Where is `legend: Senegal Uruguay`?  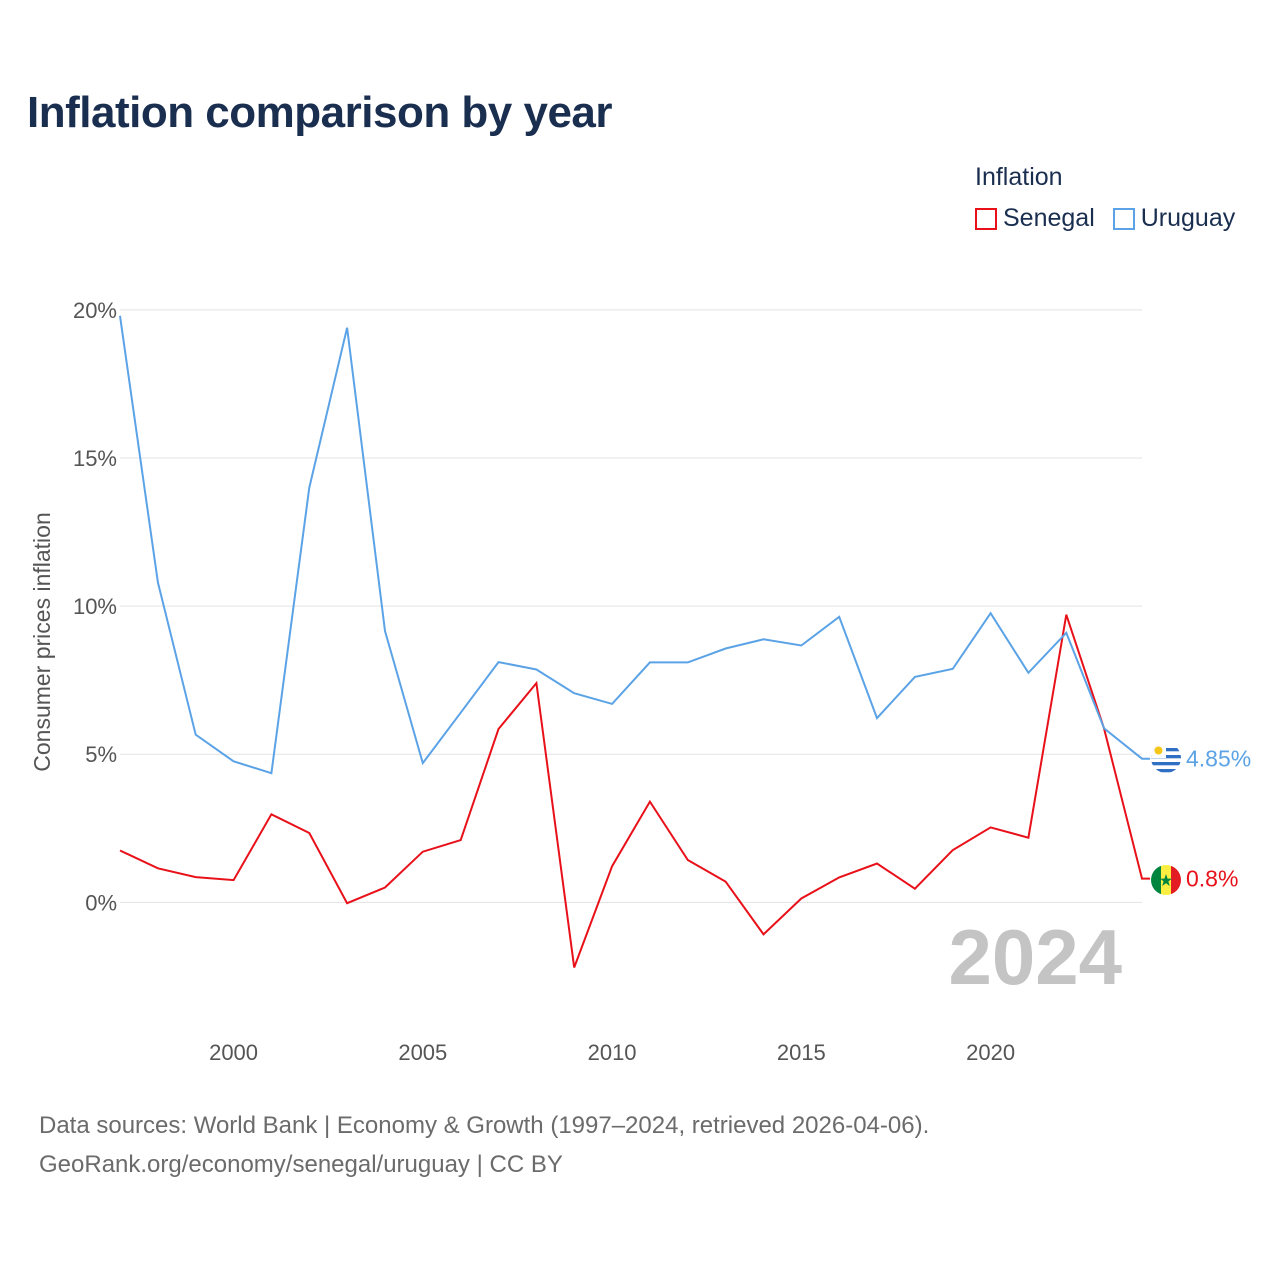 legend: Senegal Uruguay is located at coordinates (1114, 218).